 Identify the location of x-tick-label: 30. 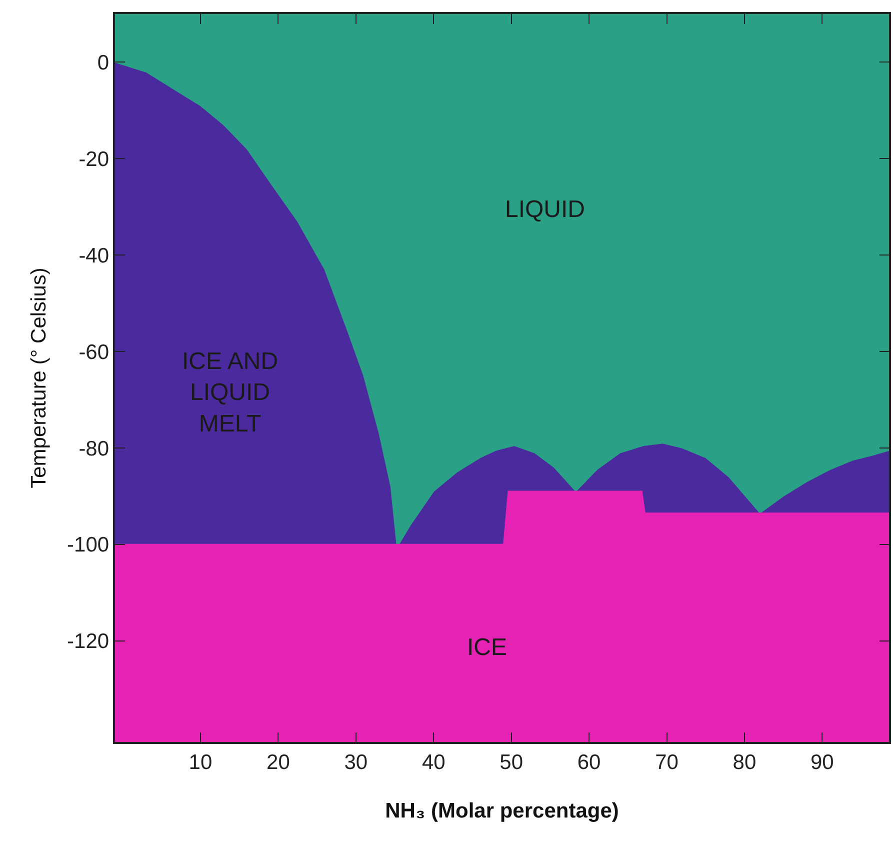
(356, 762).